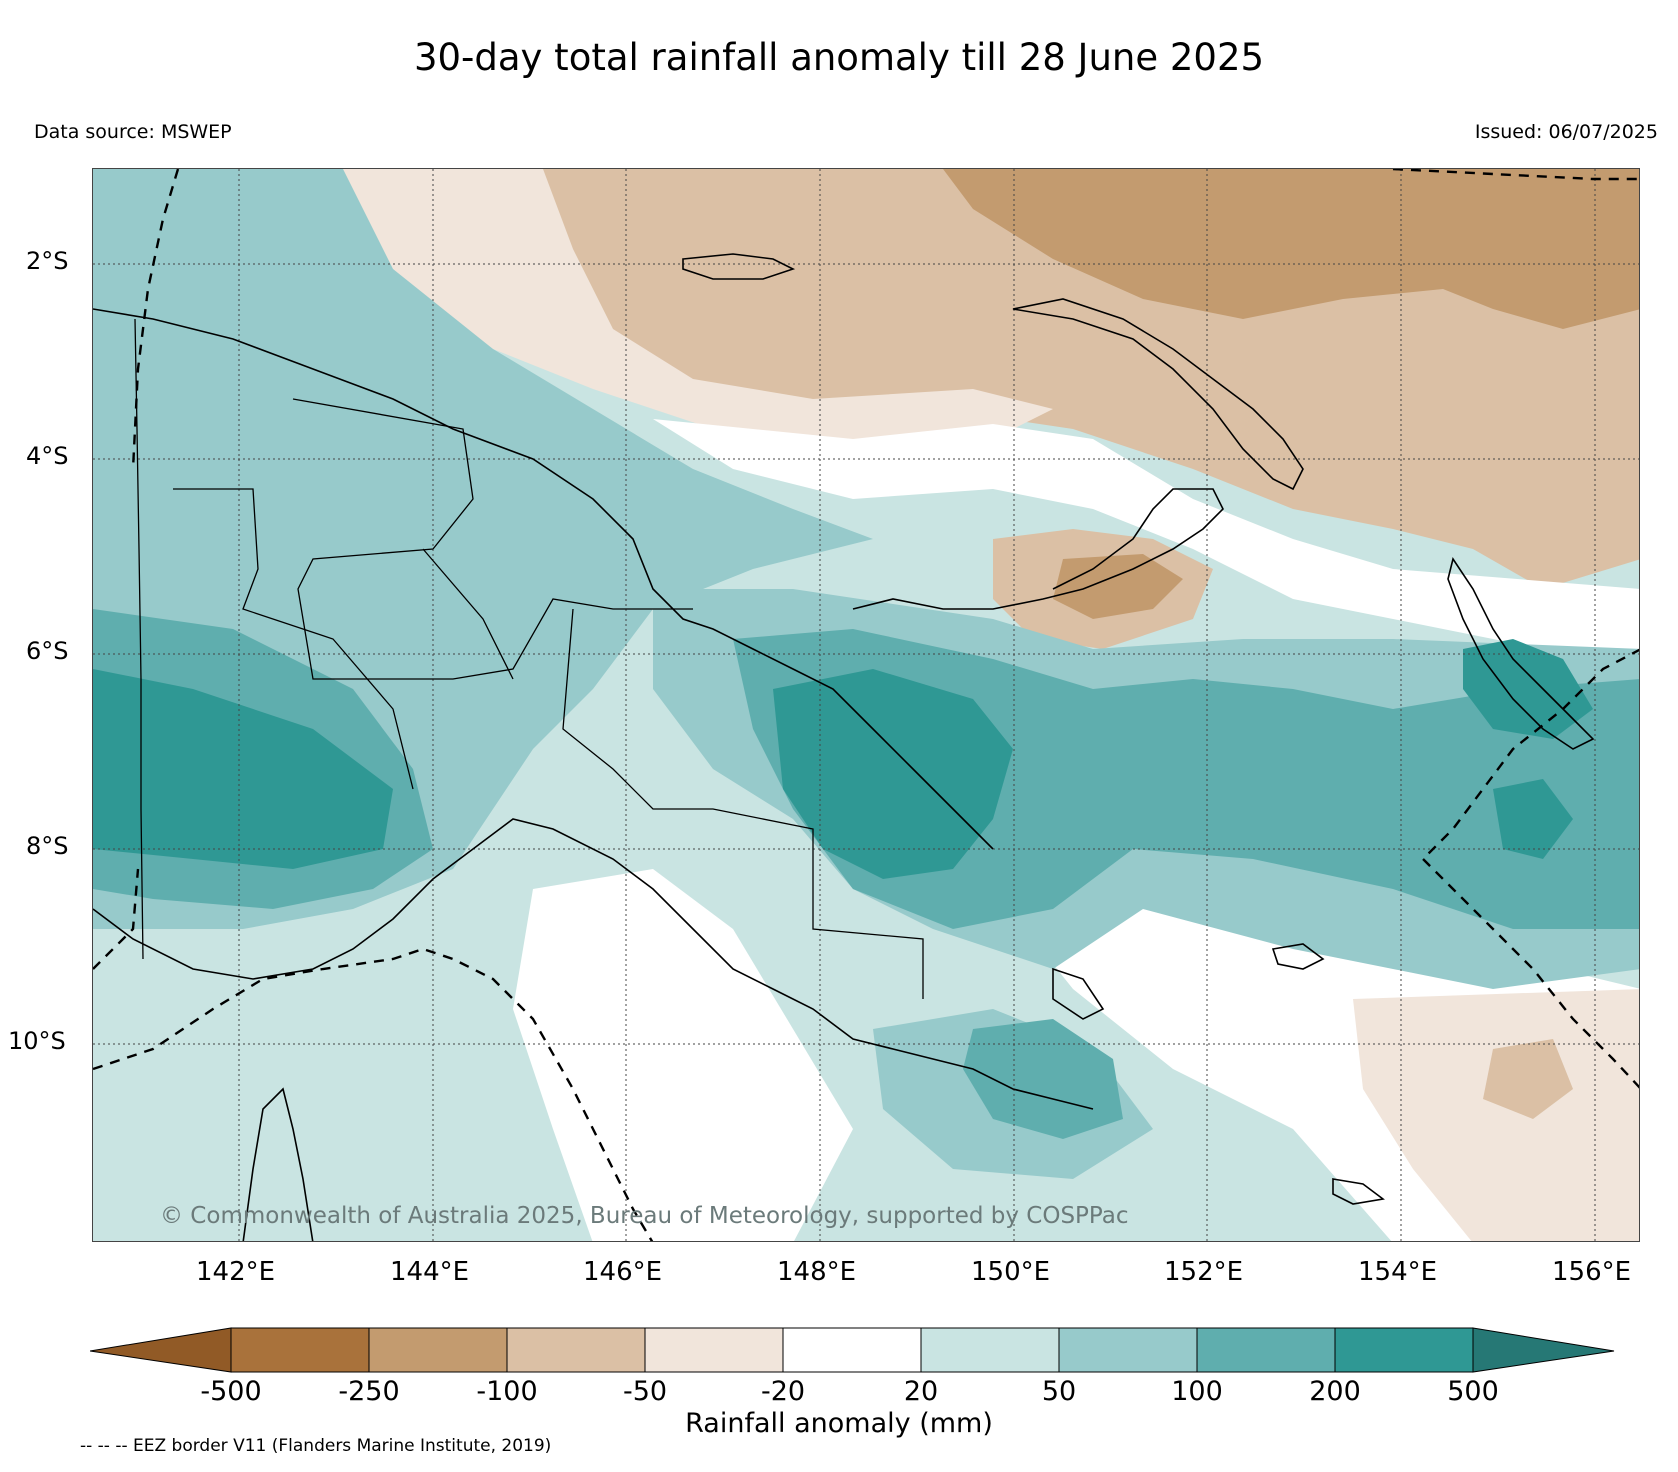 The width and height of the screenshot is (1678, 1472). I want to click on coastline-bougainville, so click(1521, 653).